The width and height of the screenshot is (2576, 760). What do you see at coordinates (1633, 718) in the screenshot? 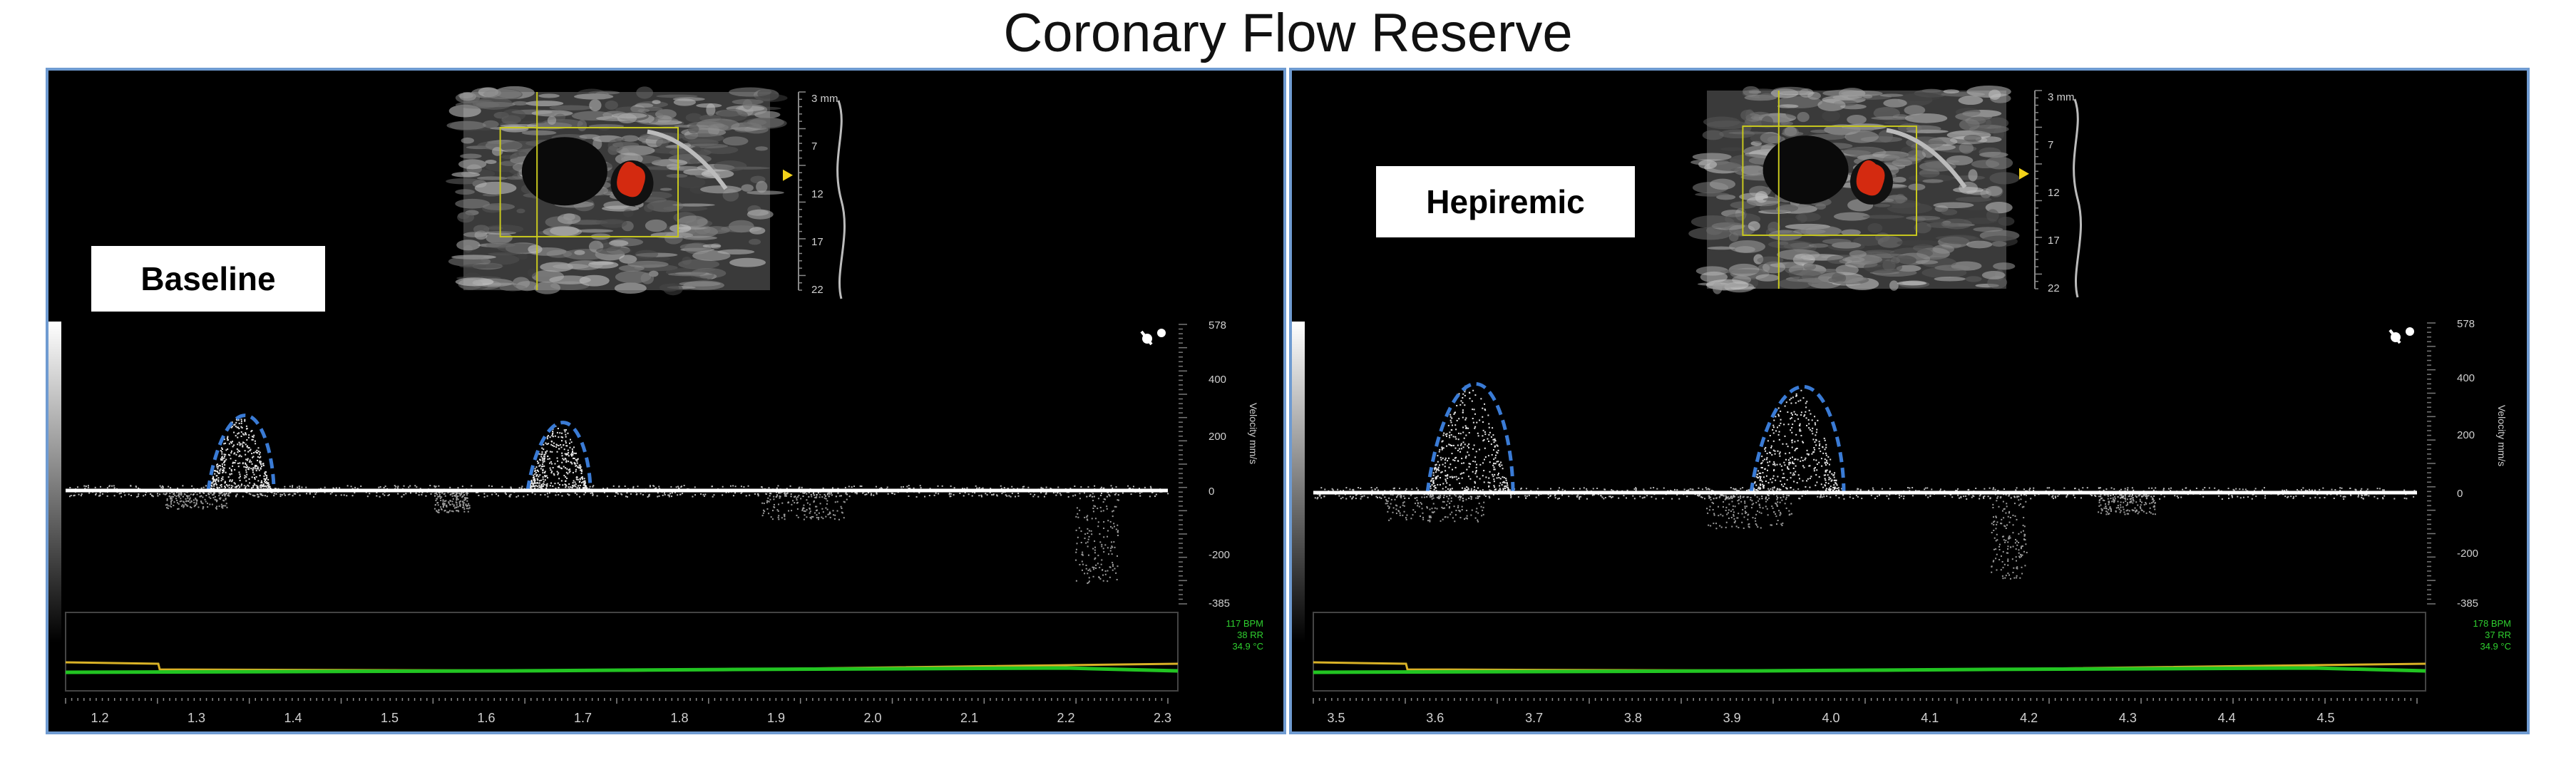
I see `time-tick-label: 3.8` at bounding box center [1633, 718].